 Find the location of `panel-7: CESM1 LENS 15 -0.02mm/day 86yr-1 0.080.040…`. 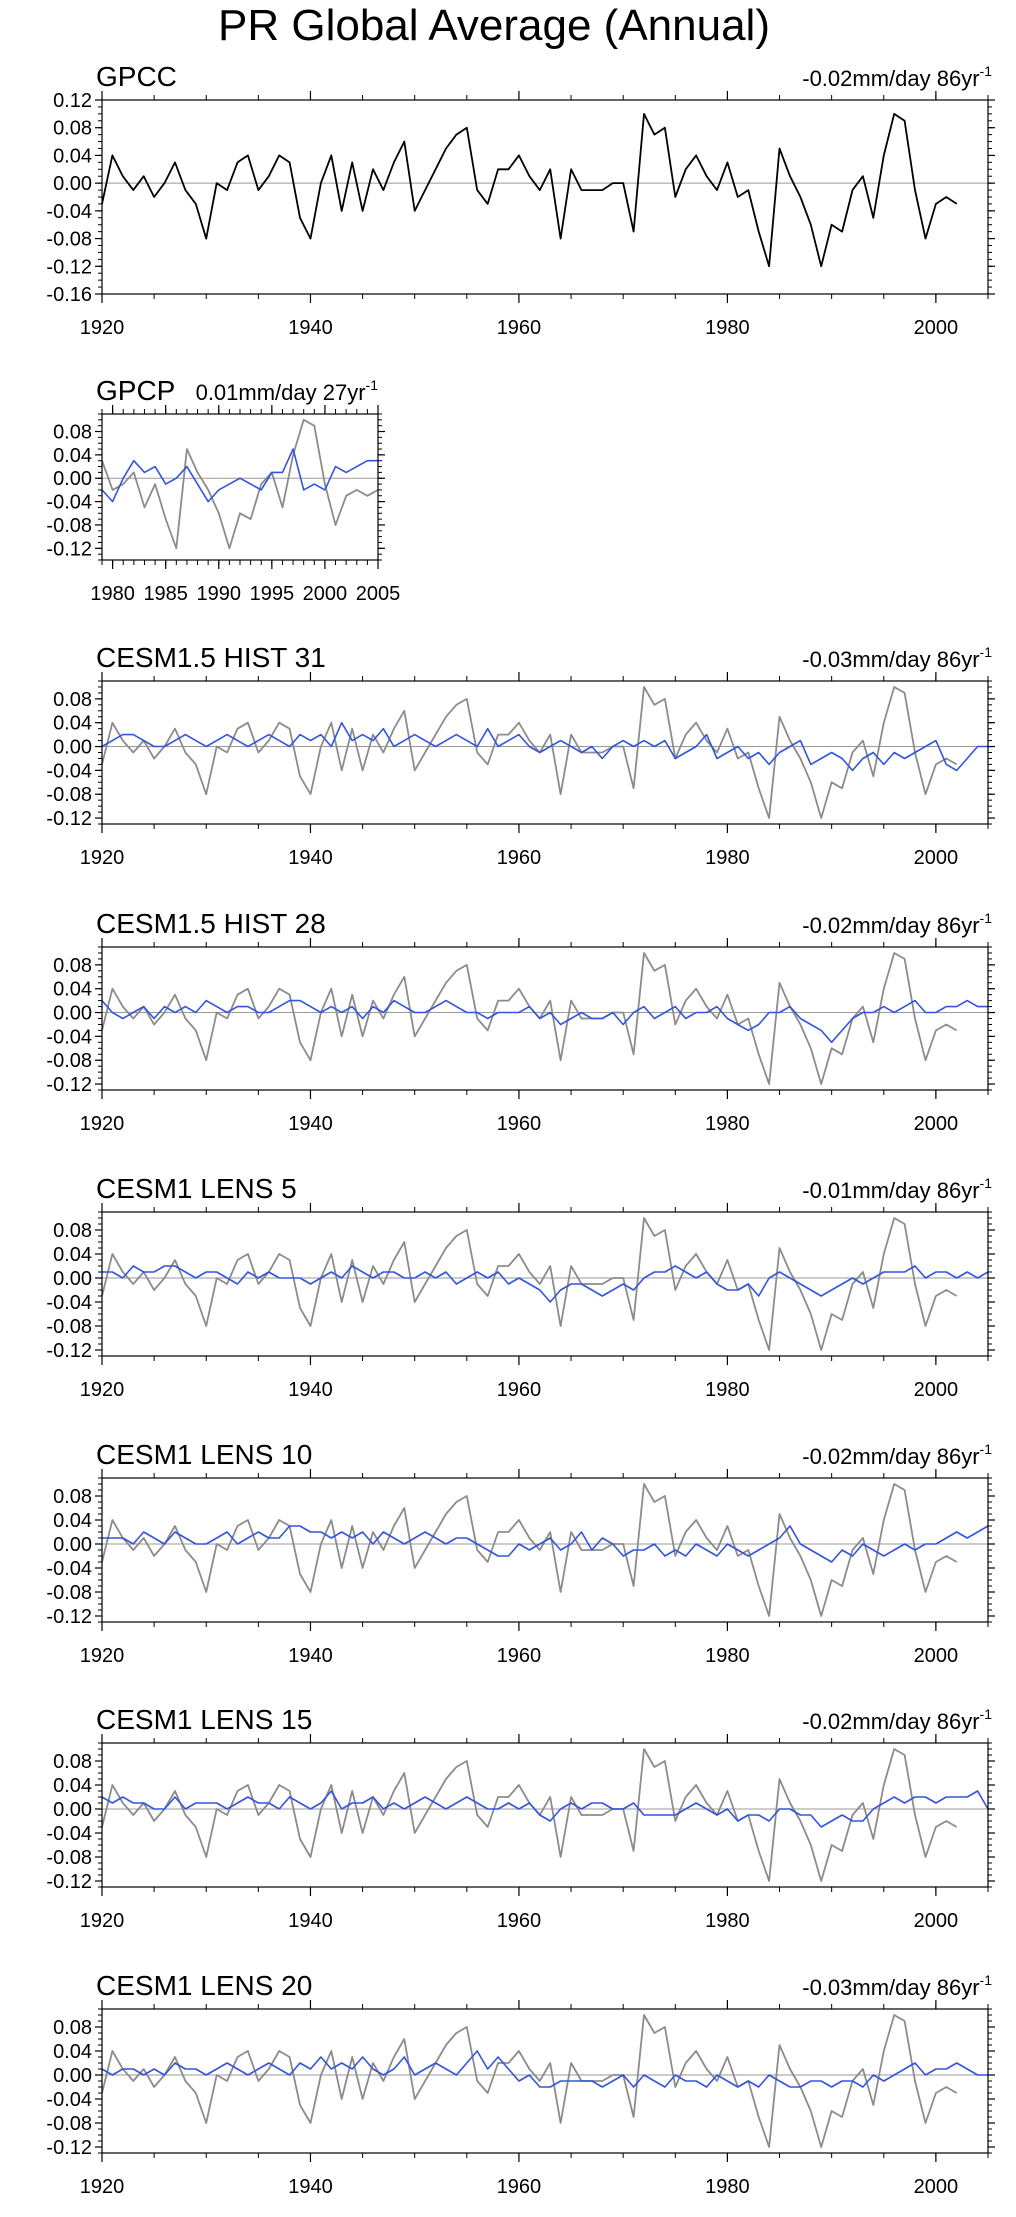

panel-7: CESM1 LENS 15 -0.02mm/day 86yr-1 0.080.040… is located at coordinates (520, 1818).